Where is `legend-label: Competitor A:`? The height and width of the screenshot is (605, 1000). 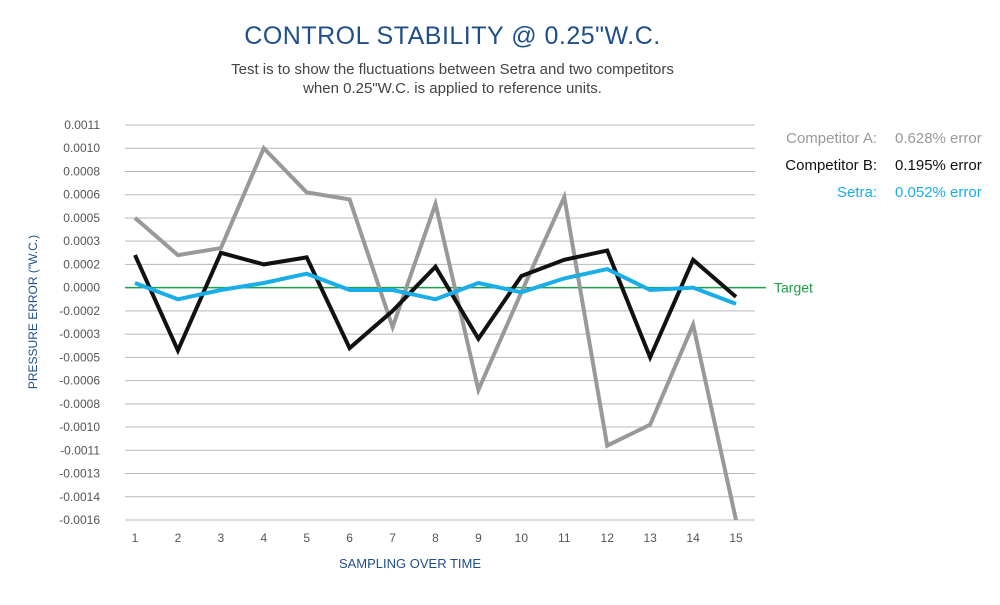 legend-label: Competitor A: is located at coordinates (831, 138).